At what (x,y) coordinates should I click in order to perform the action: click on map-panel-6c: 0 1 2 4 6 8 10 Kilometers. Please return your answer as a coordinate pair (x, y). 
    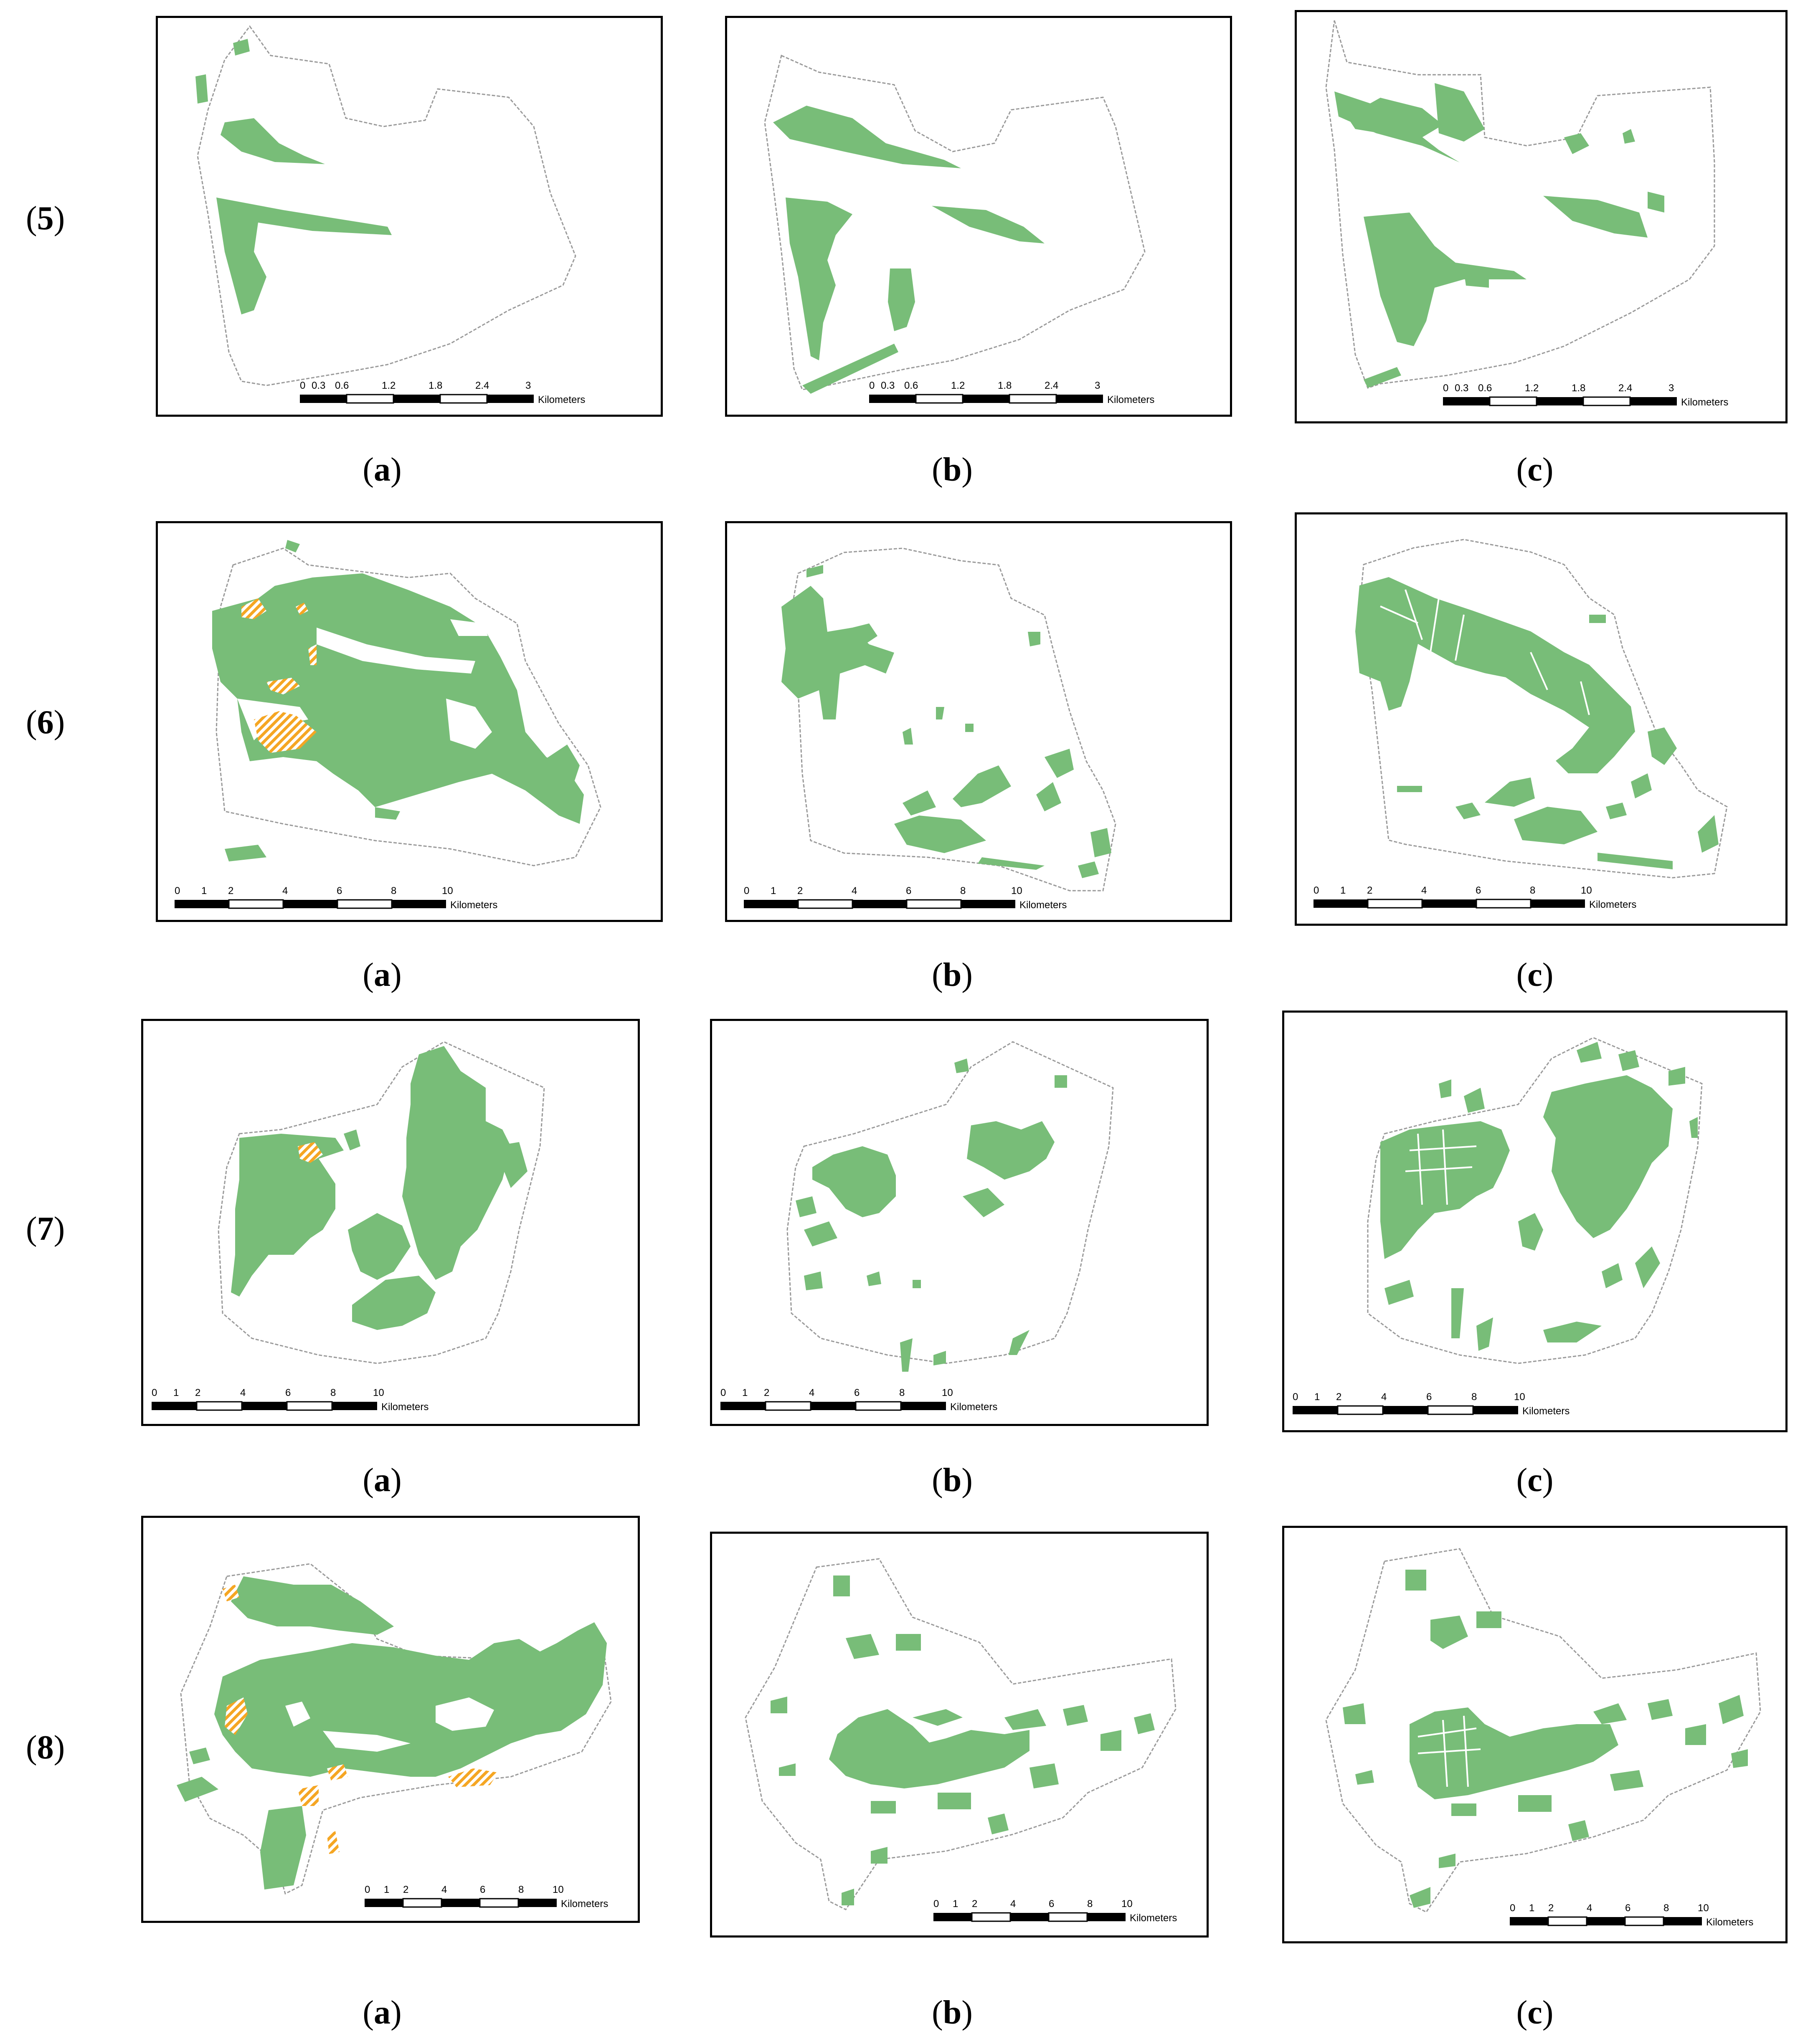
    Looking at the image, I should click on (1541, 719).